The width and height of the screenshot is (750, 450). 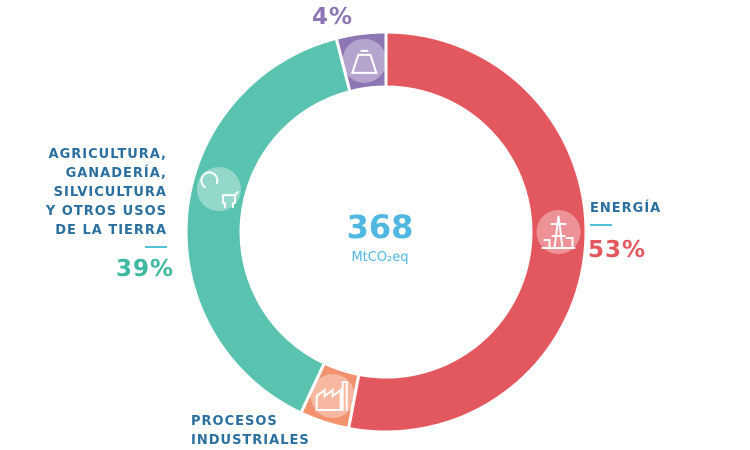 I want to click on industrial-processes-label-line: PROCESOS, so click(x=234, y=421).